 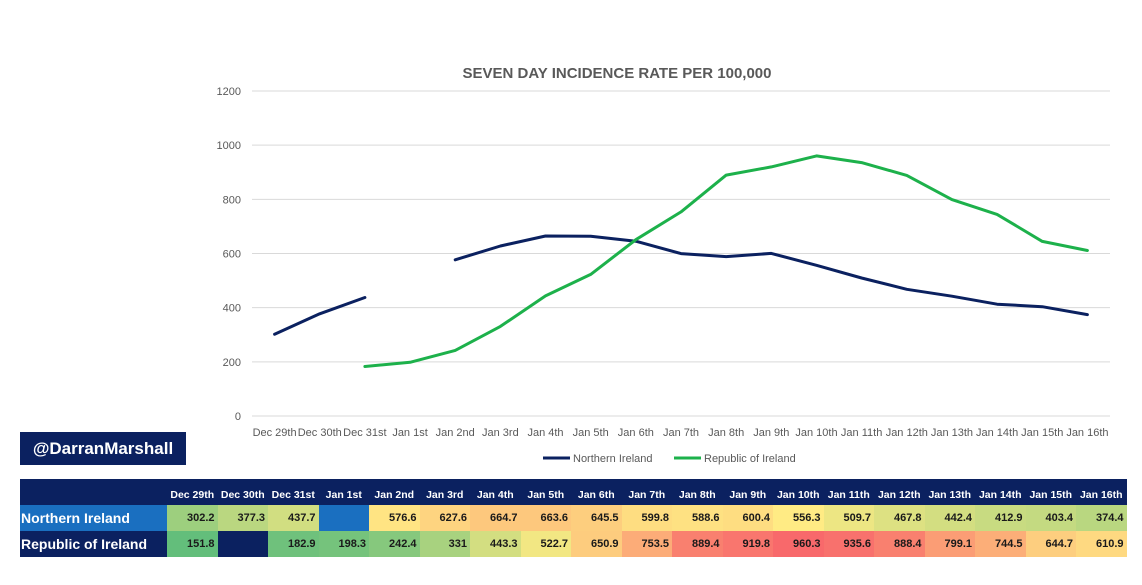 What do you see at coordinates (1050, 518) in the screenshot?
I see `table-cell: 403.4` at bounding box center [1050, 518].